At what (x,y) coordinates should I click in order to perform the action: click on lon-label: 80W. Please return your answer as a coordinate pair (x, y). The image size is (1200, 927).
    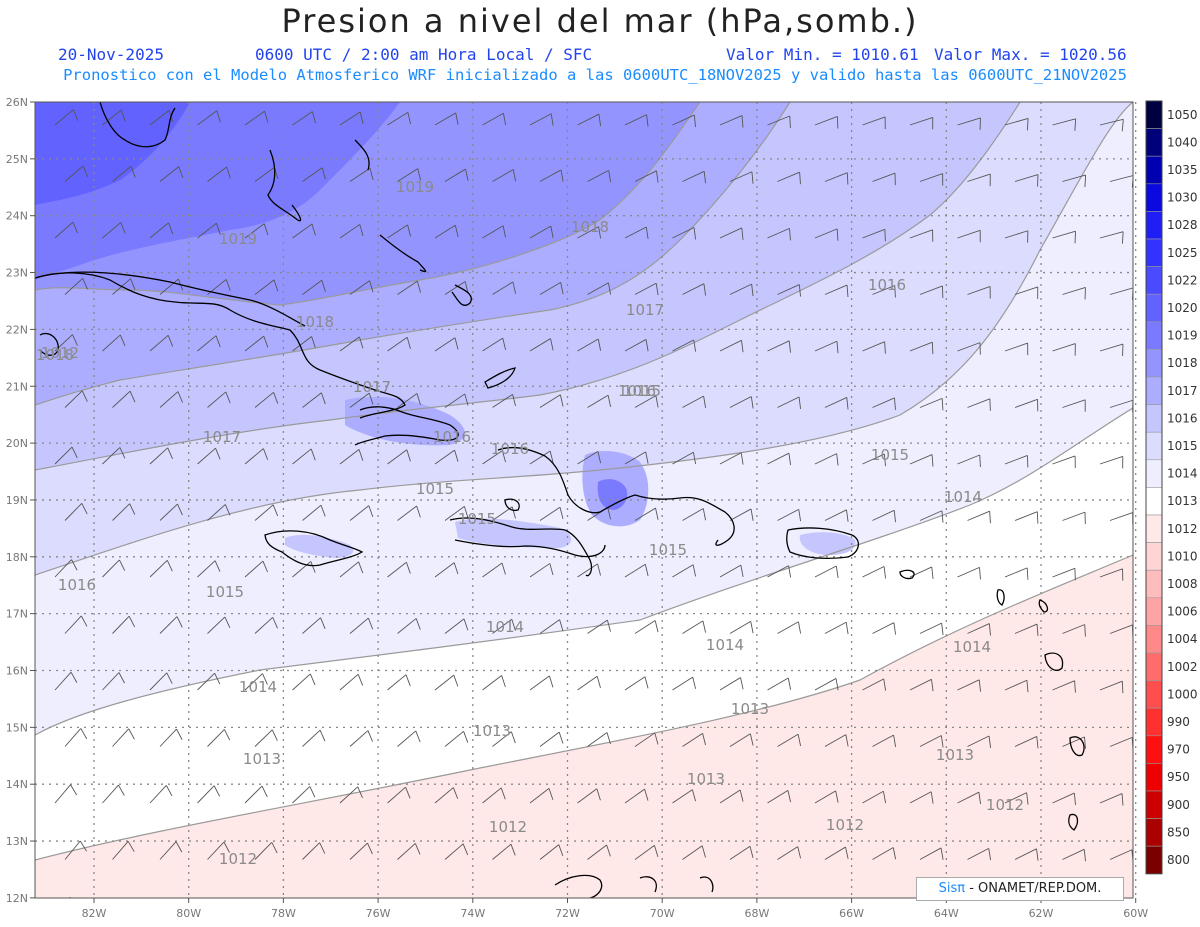
    Looking at the image, I should click on (188, 913).